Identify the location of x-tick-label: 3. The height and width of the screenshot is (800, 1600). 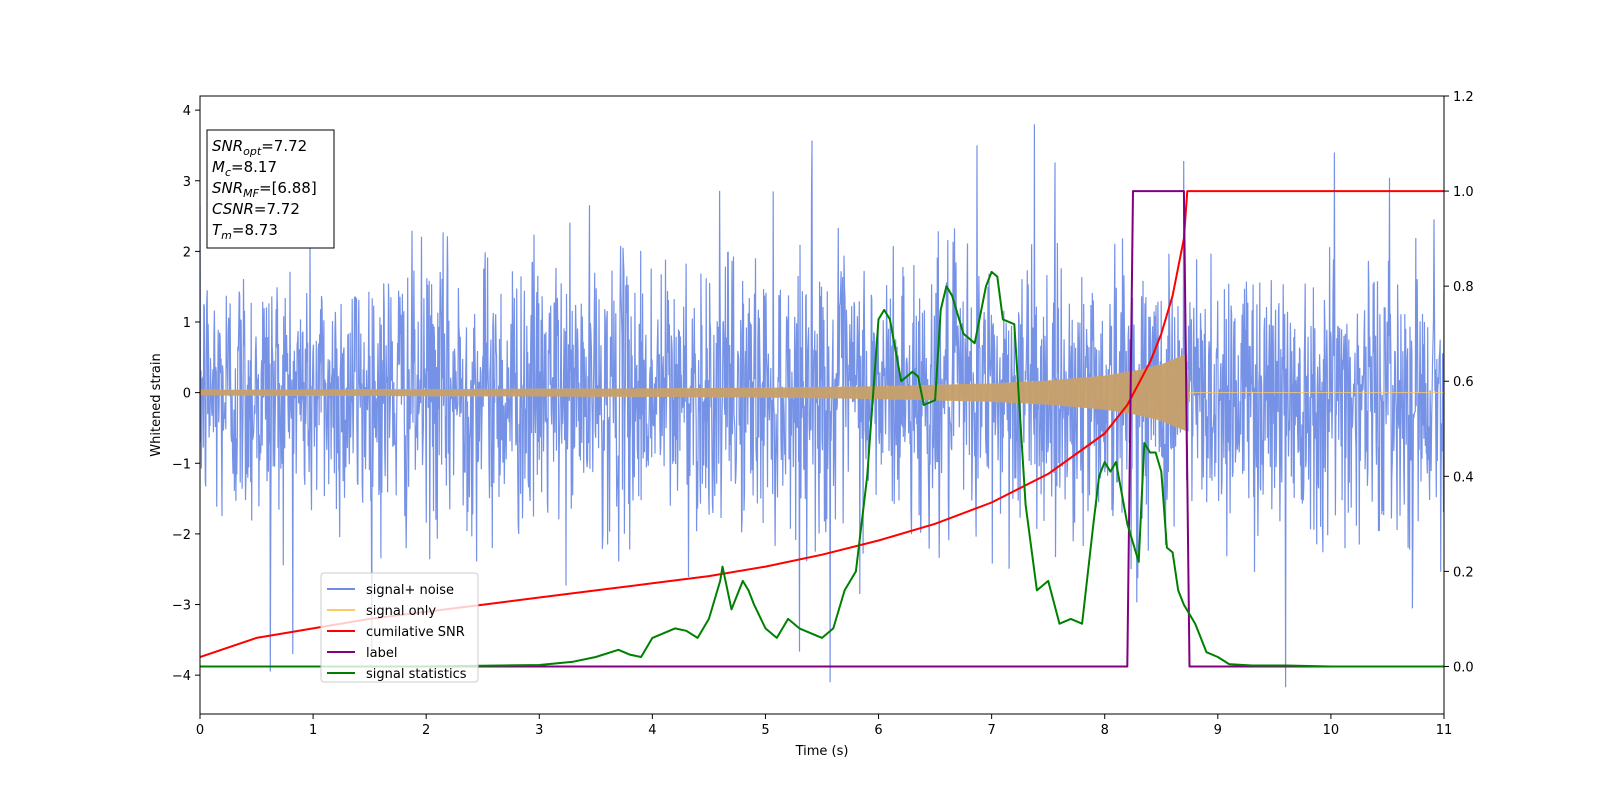
(539, 730).